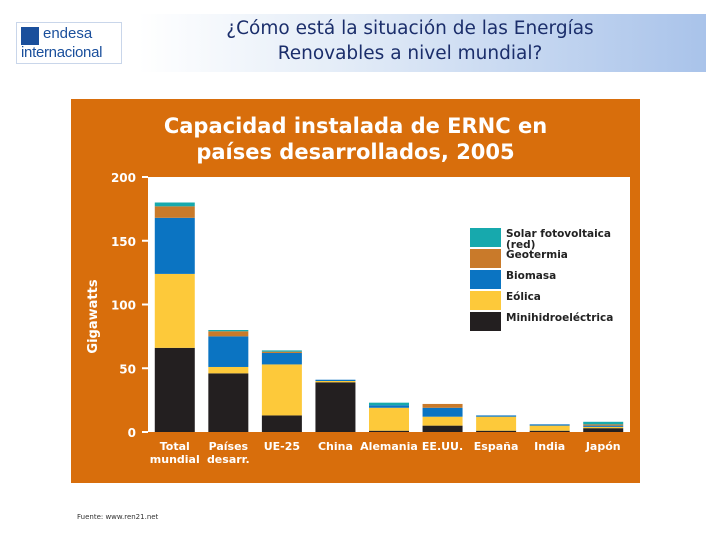  What do you see at coordinates (485, 237) in the screenshot?
I see `legend-swatch-solar-fotovoltaica-red` at bounding box center [485, 237].